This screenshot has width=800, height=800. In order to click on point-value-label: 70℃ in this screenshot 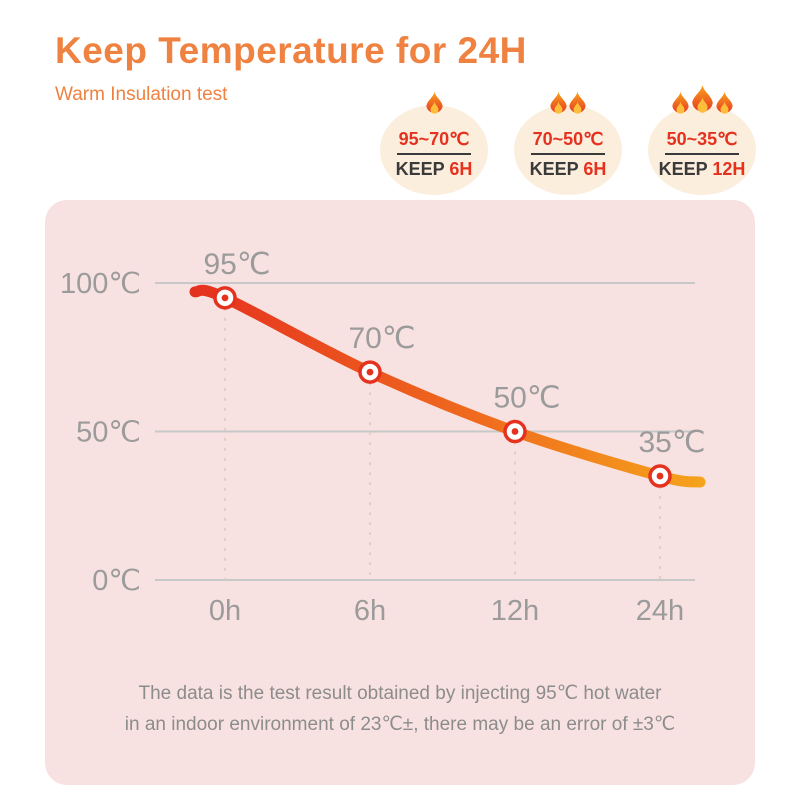, I will do `click(381, 338)`.